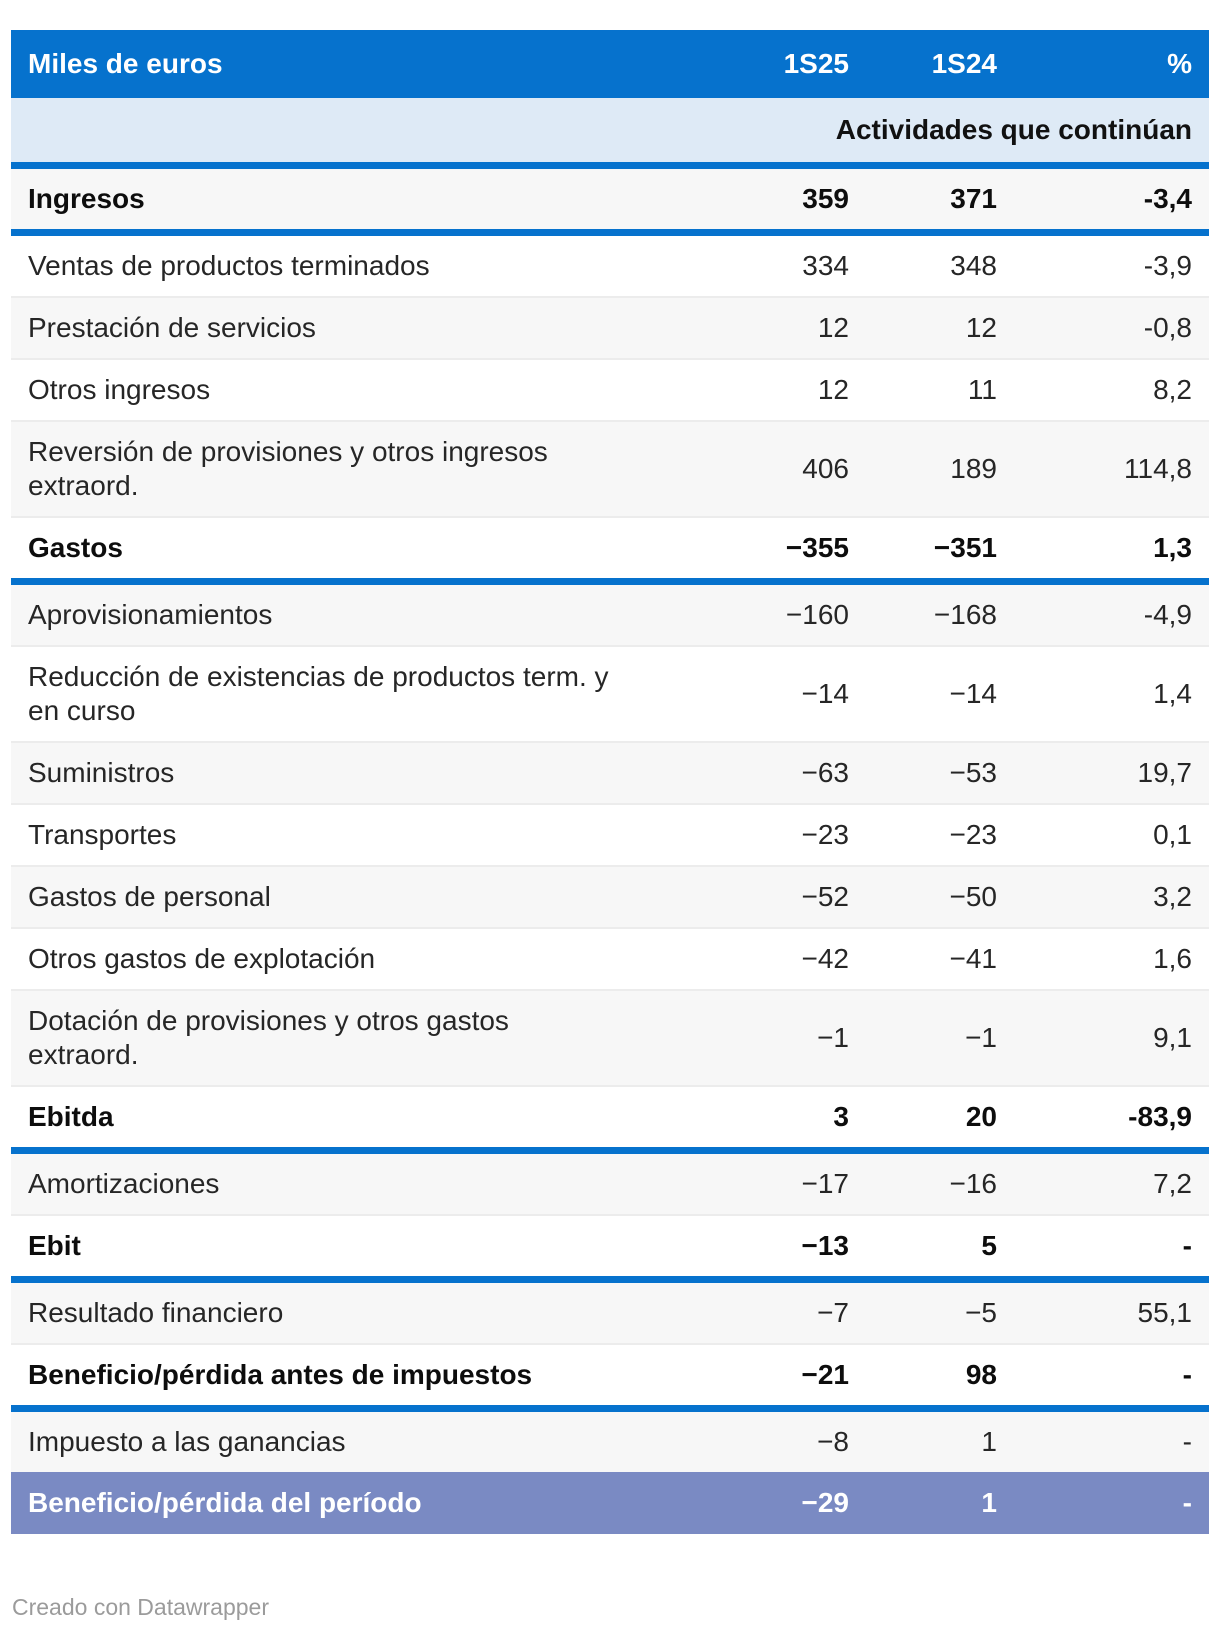 This screenshot has height=1634, width=1220. What do you see at coordinates (750, 1119) in the screenshot?
I see `value-1s25: 3` at bounding box center [750, 1119].